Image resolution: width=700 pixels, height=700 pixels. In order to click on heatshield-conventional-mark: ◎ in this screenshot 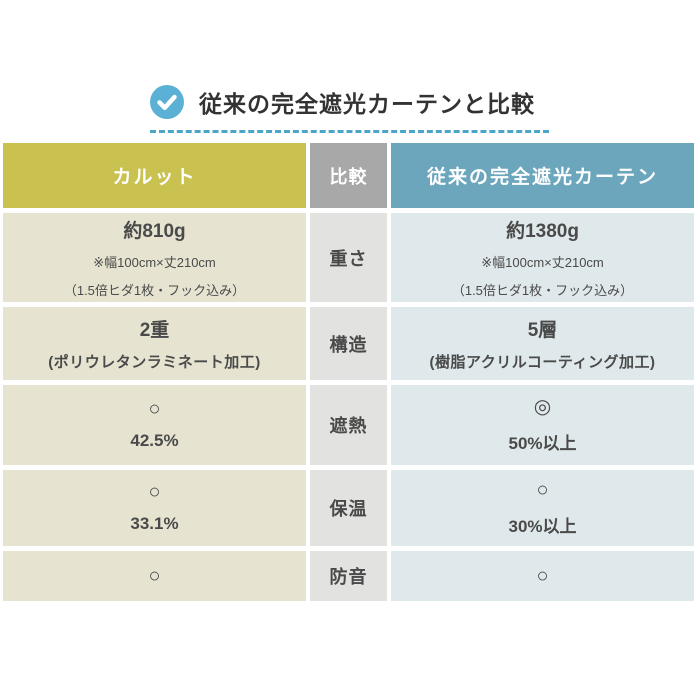, I will do `click(542, 406)`.